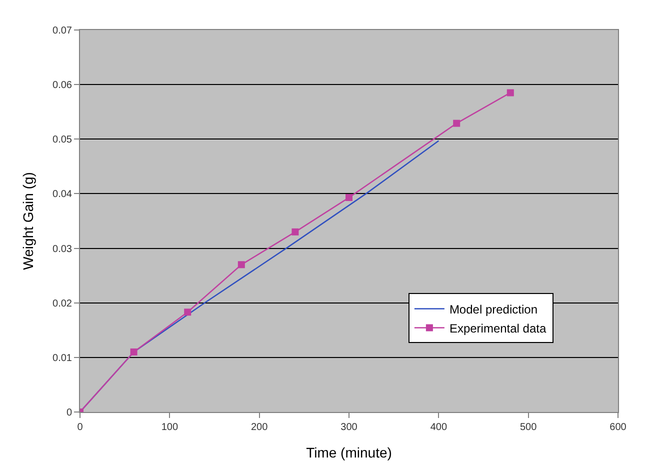 The height and width of the screenshot is (470, 648). I want to click on x-tick-label: 300, so click(349, 427).